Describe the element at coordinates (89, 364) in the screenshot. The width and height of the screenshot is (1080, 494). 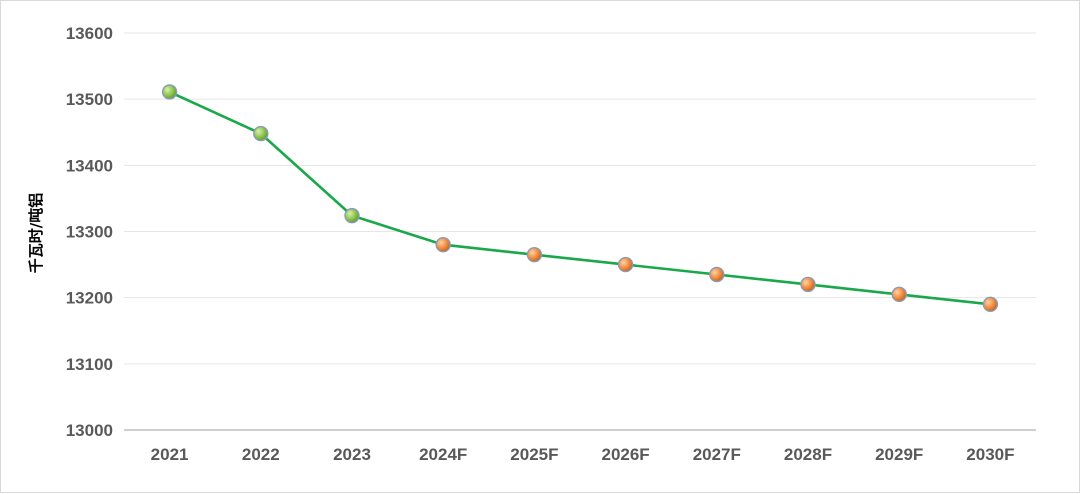
I see `y-tick-label: 13100` at that location.